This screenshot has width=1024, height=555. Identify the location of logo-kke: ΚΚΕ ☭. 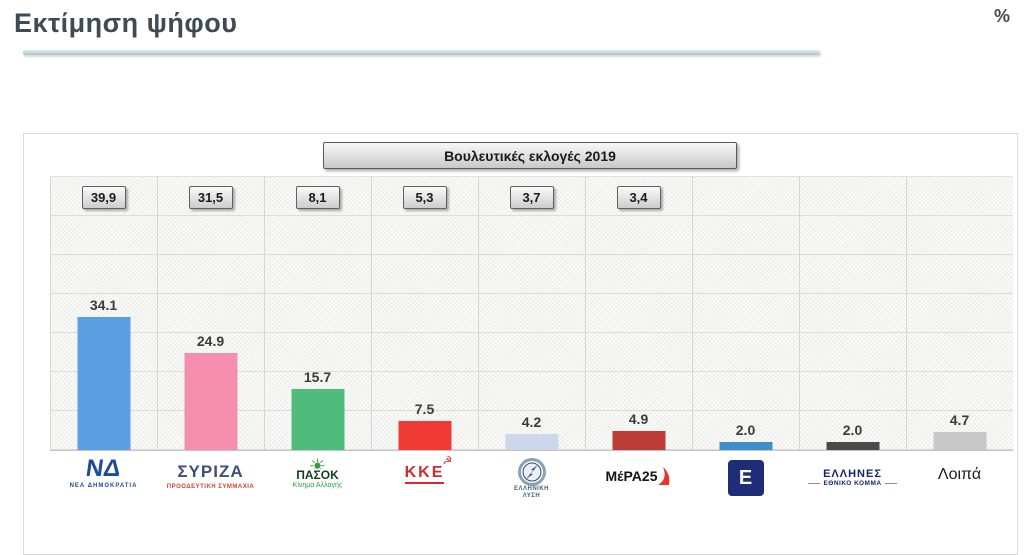
(424, 490).